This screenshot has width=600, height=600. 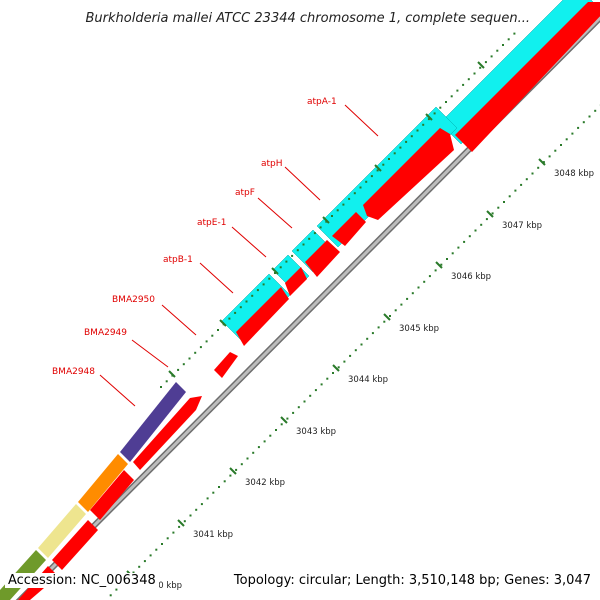 What do you see at coordinates (105, 333) in the screenshot?
I see `gene-label: BMA2949` at bounding box center [105, 333].